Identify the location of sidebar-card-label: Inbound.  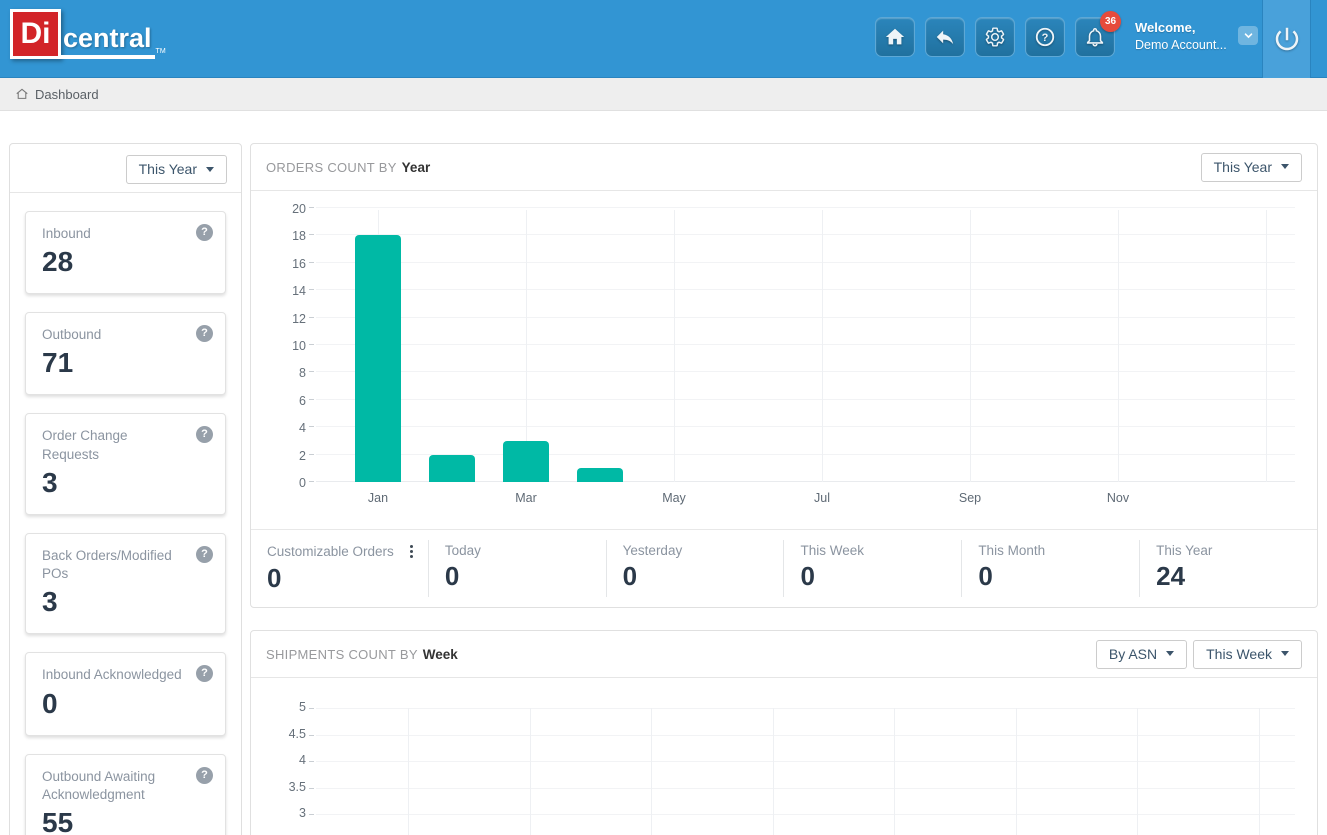
(66, 233).